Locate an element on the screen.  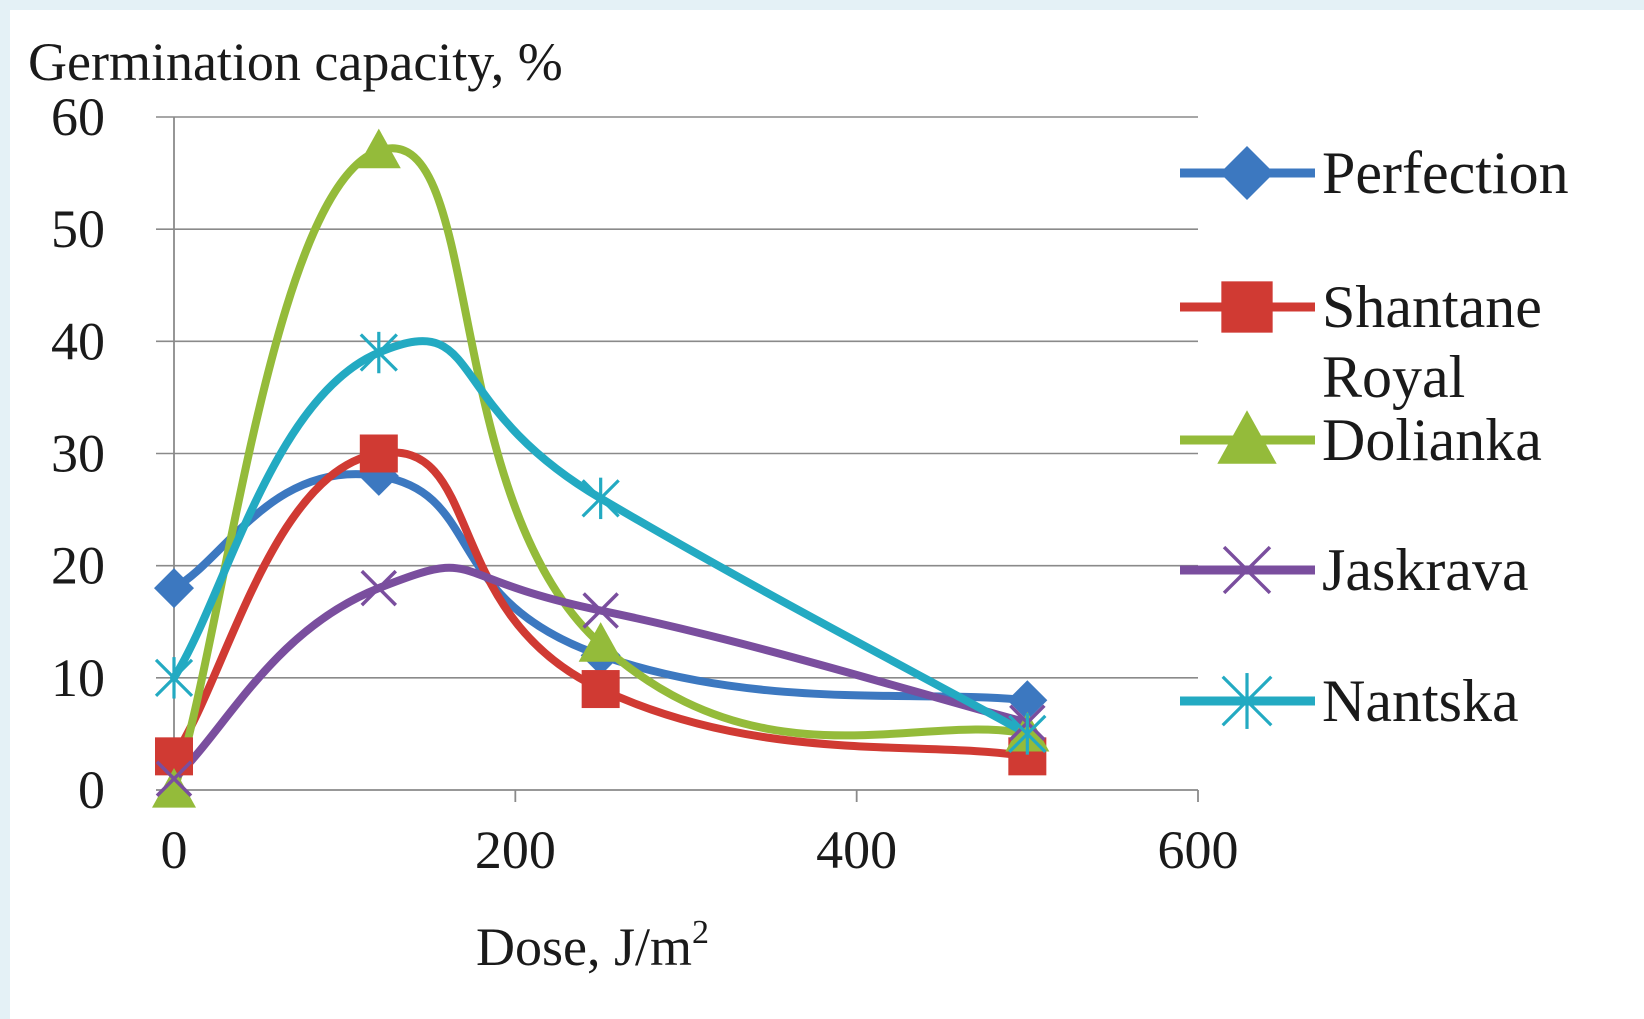
y-tick-label: 50 is located at coordinates (78, 229).